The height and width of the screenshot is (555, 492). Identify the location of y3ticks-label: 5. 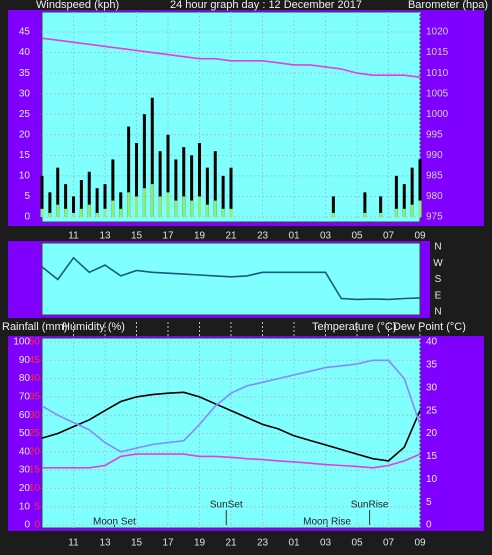
(37, 506).